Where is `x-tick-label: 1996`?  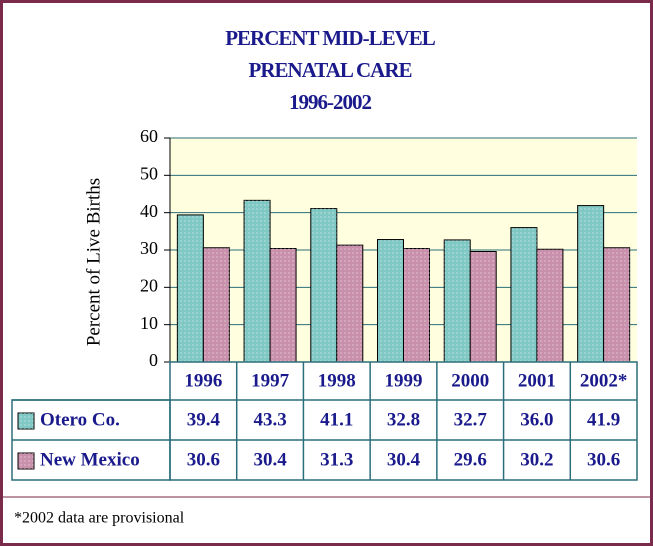
x-tick-label: 1996 is located at coordinates (203, 380).